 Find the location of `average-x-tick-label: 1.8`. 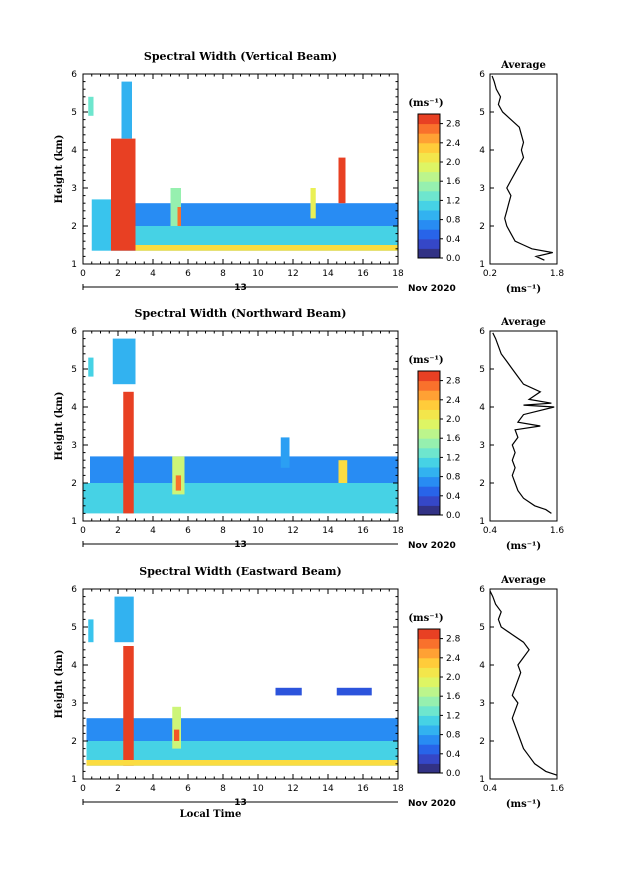

average-x-tick-label: 1.8 is located at coordinates (557, 274).